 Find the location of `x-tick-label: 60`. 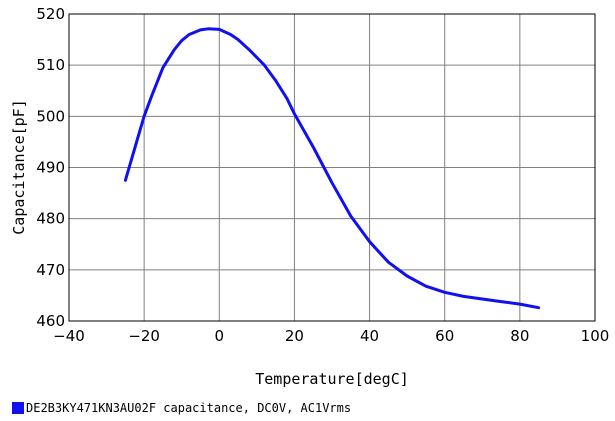

x-tick-label: 60 is located at coordinates (444, 336).